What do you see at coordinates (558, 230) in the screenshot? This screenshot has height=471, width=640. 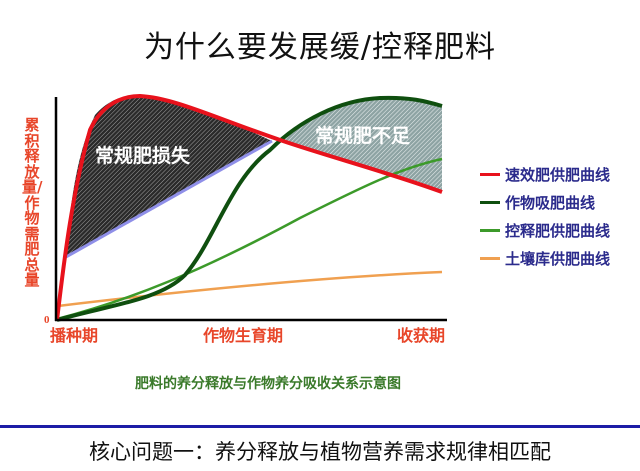 I see `legend-label: 控释肥供肥曲线` at bounding box center [558, 230].